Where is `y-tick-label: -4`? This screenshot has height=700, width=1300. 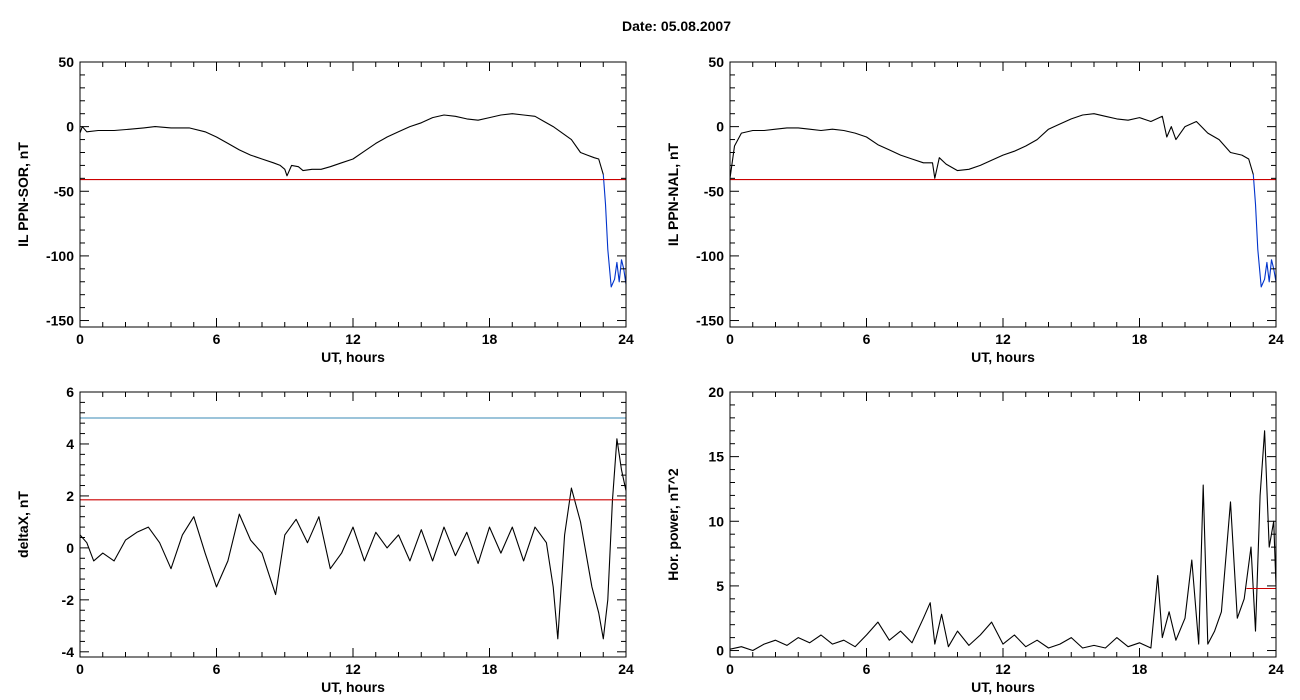
y-tick-label: -4 is located at coordinates (68, 652).